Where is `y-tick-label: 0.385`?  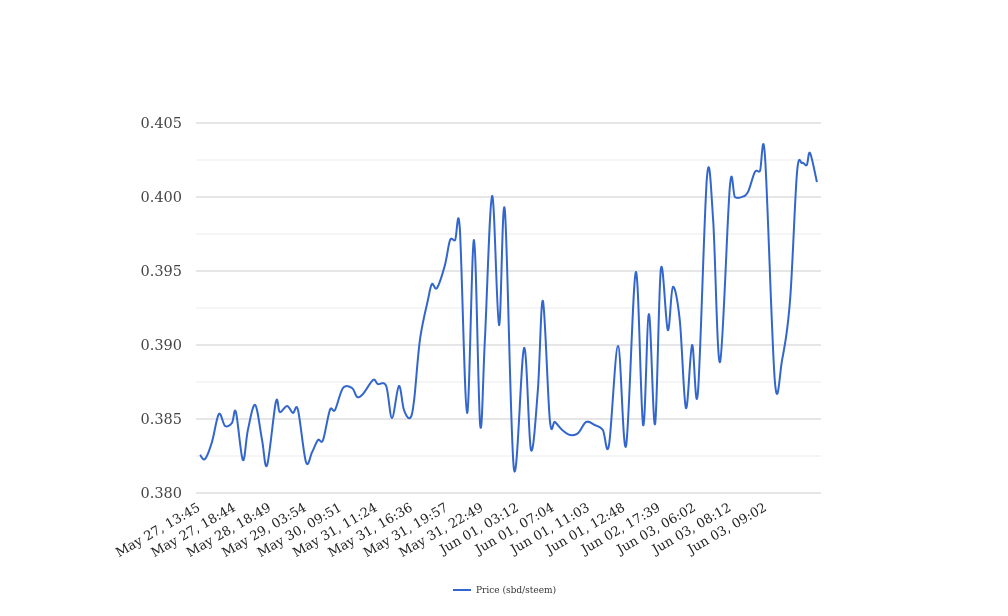
y-tick-label: 0.385 is located at coordinates (161, 420).